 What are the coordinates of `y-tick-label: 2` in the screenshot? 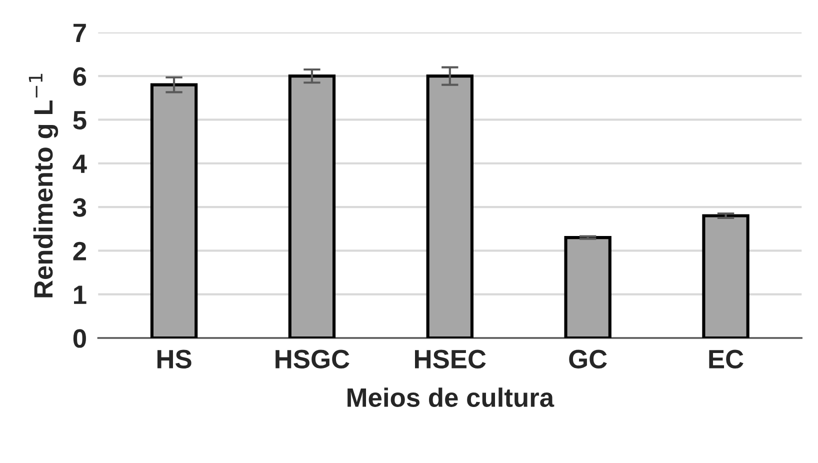 It's located at (79, 251).